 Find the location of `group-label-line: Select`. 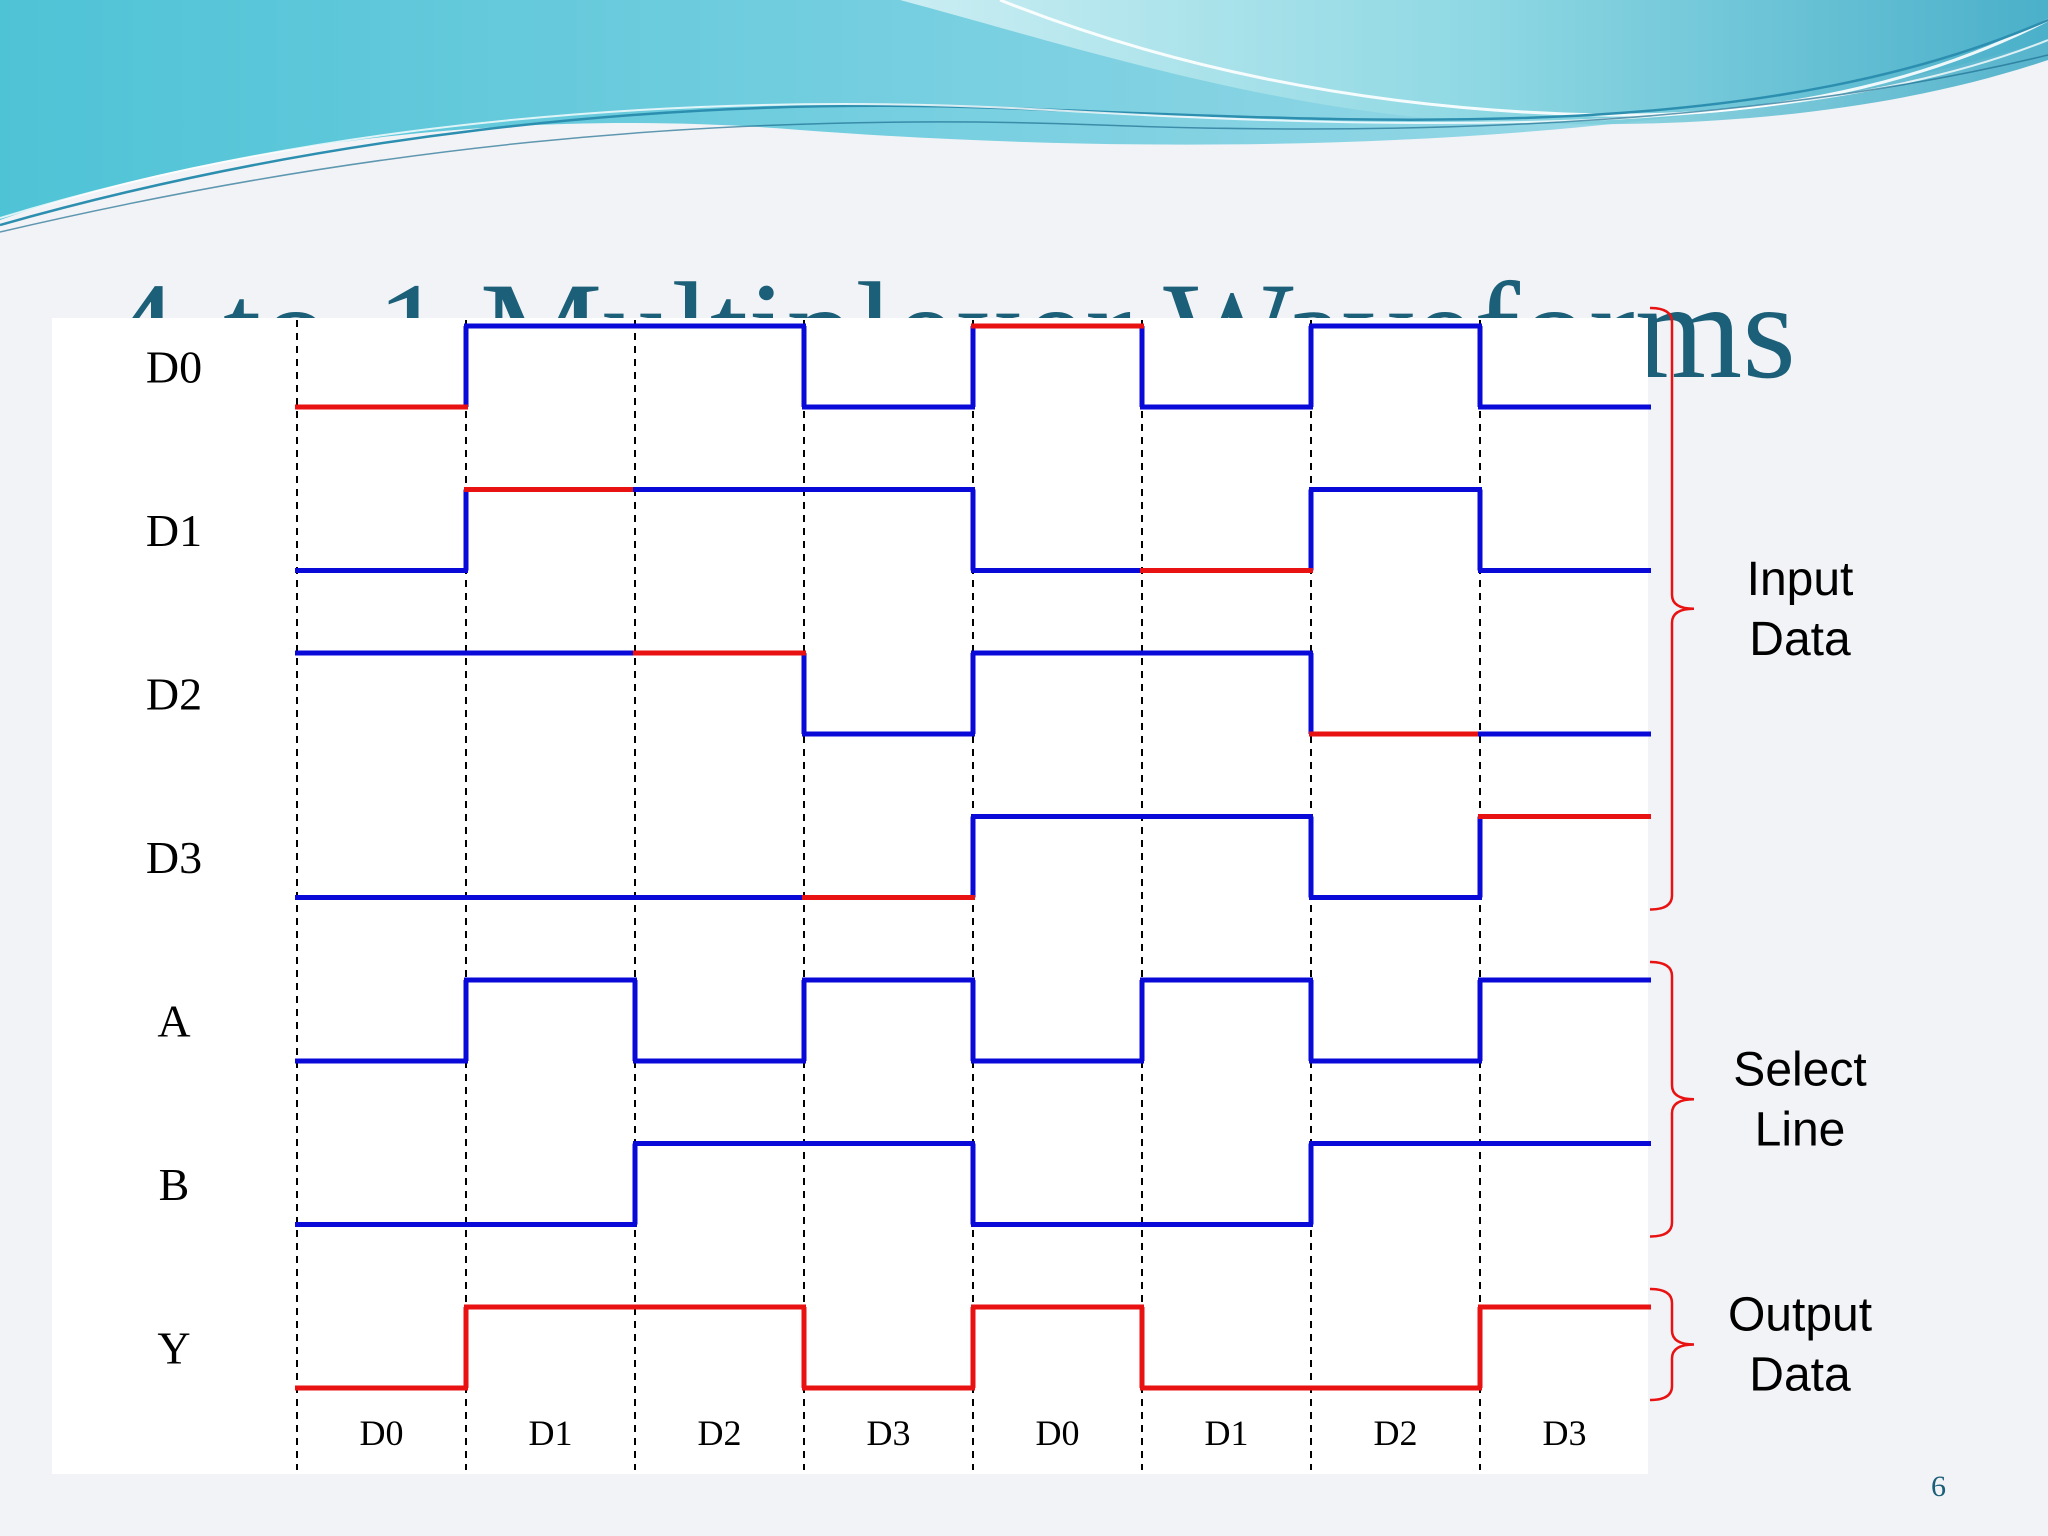

group-label-line: Select is located at coordinates (1799, 1069).